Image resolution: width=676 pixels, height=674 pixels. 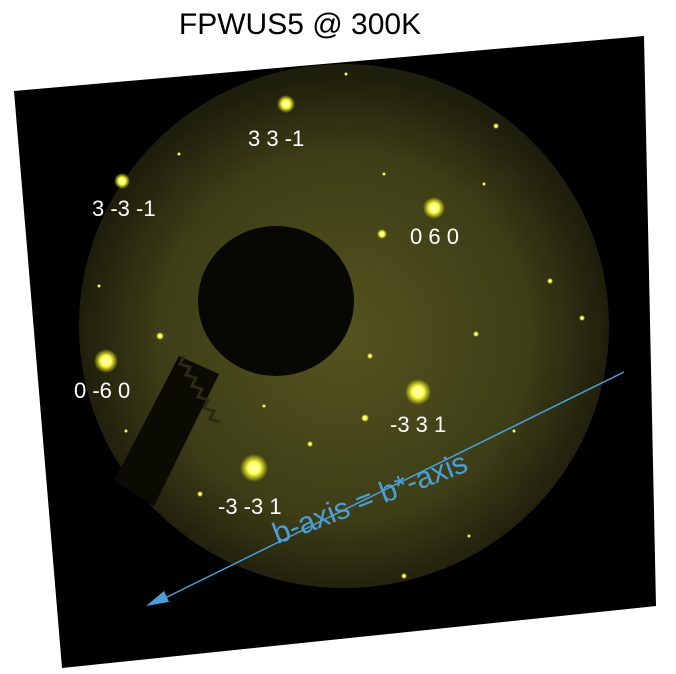 What do you see at coordinates (102, 390) in the screenshot?
I see `reflection-label: 0 -6 0` at bounding box center [102, 390].